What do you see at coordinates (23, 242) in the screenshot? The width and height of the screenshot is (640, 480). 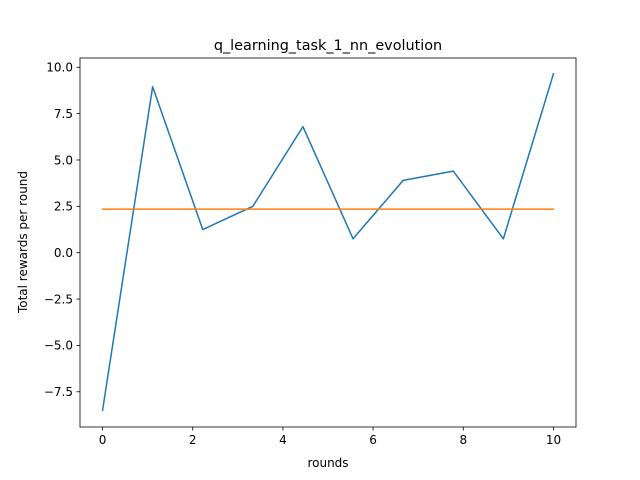 I see `y-axis-title: Total rewards per round` at bounding box center [23, 242].